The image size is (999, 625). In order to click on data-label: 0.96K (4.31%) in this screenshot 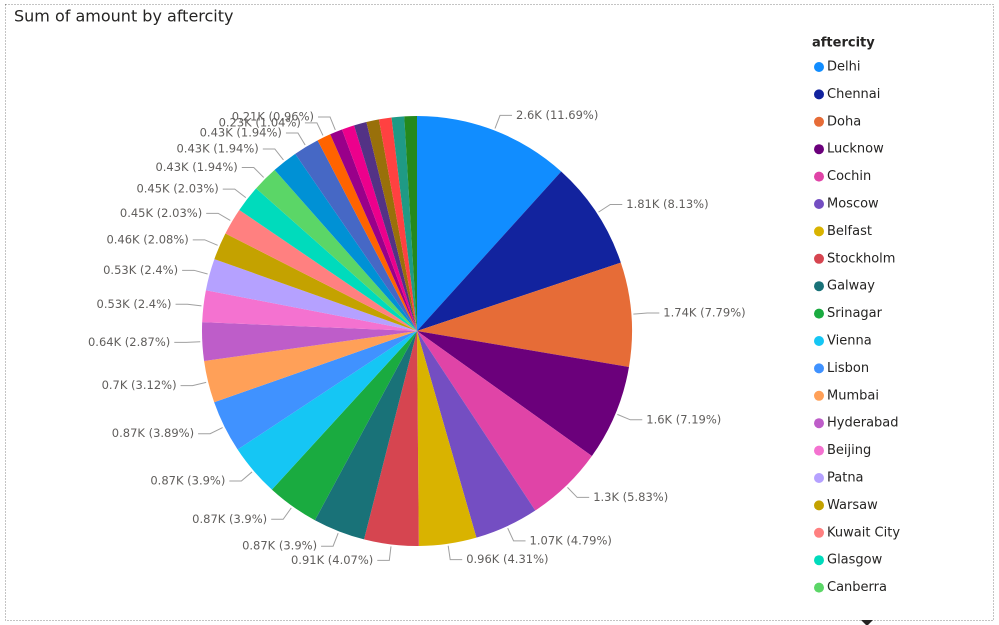, I will do `click(507, 559)`.